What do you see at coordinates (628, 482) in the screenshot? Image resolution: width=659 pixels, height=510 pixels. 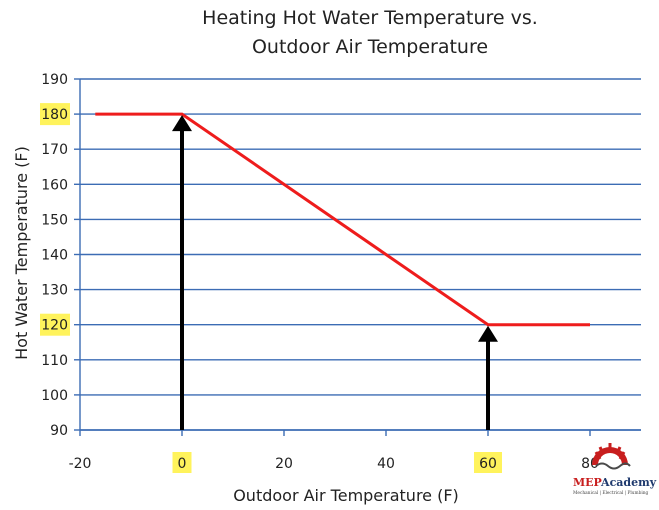 I see `logo-text-academy: Academy` at bounding box center [628, 482].